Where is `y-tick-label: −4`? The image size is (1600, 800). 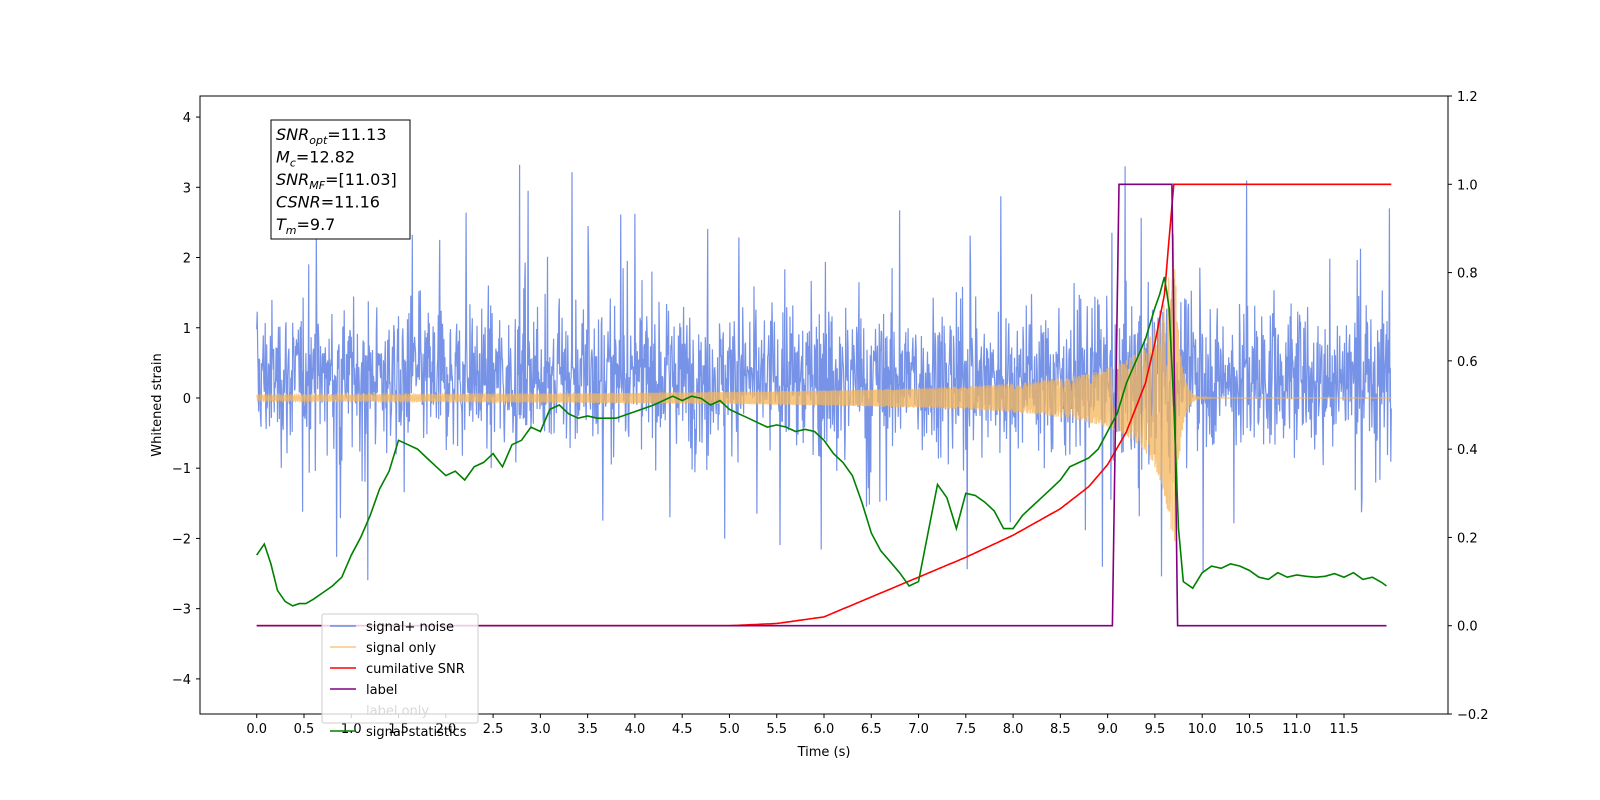 y-tick-label: −4 is located at coordinates (181, 680).